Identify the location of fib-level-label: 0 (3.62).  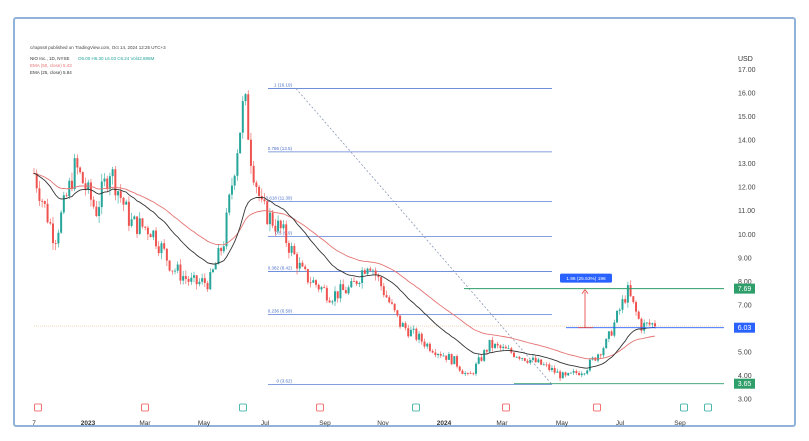
(284, 380).